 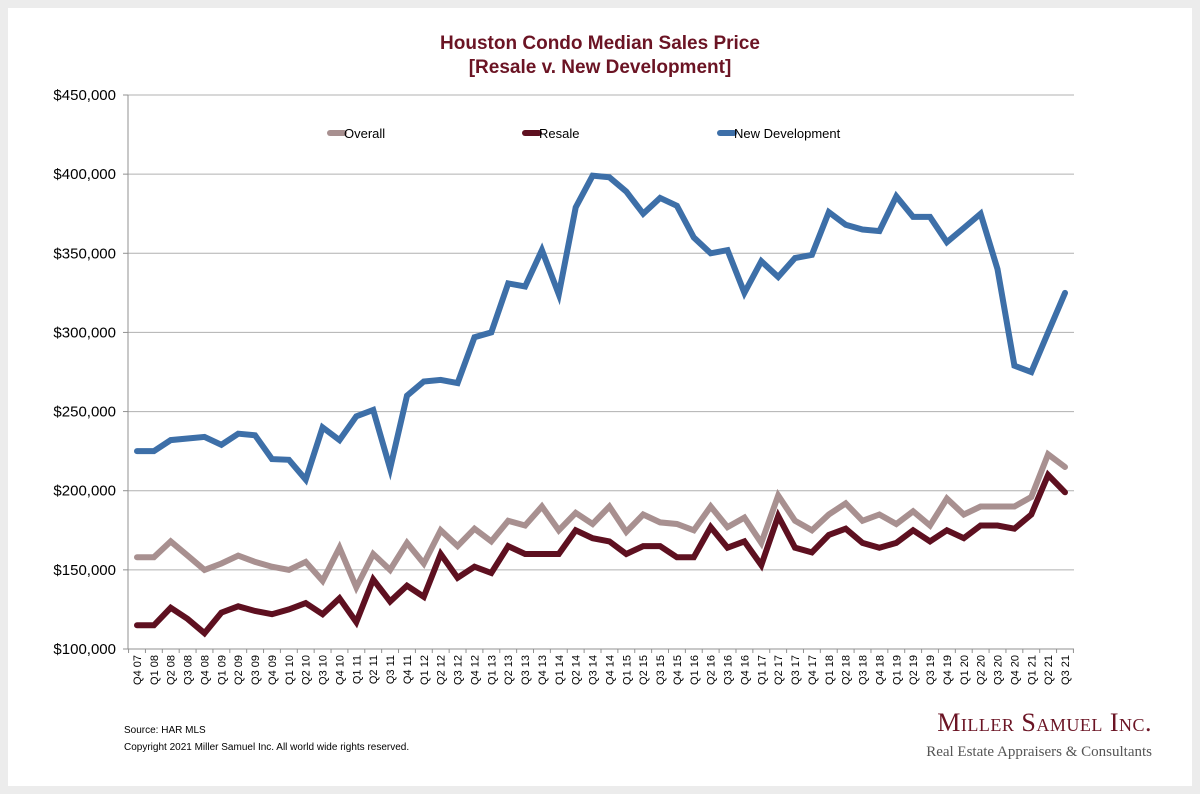 What do you see at coordinates (391, 669) in the screenshot?
I see `x-tick-label: Q3 11` at bounding box center [391, 669].